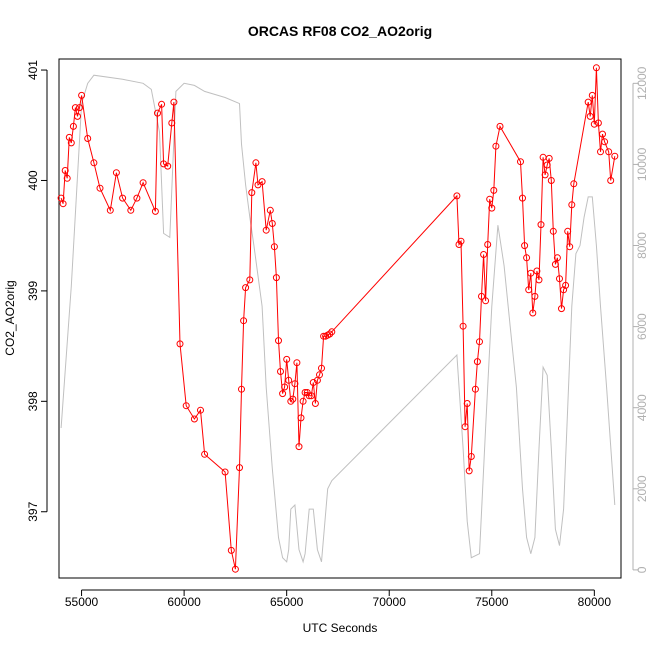 This screenshot has width=650, height=650. What do you see at coordinates (33, 180) in the screenshot?
I see `y-tick-label: 400` at bounding box center [33, 180].